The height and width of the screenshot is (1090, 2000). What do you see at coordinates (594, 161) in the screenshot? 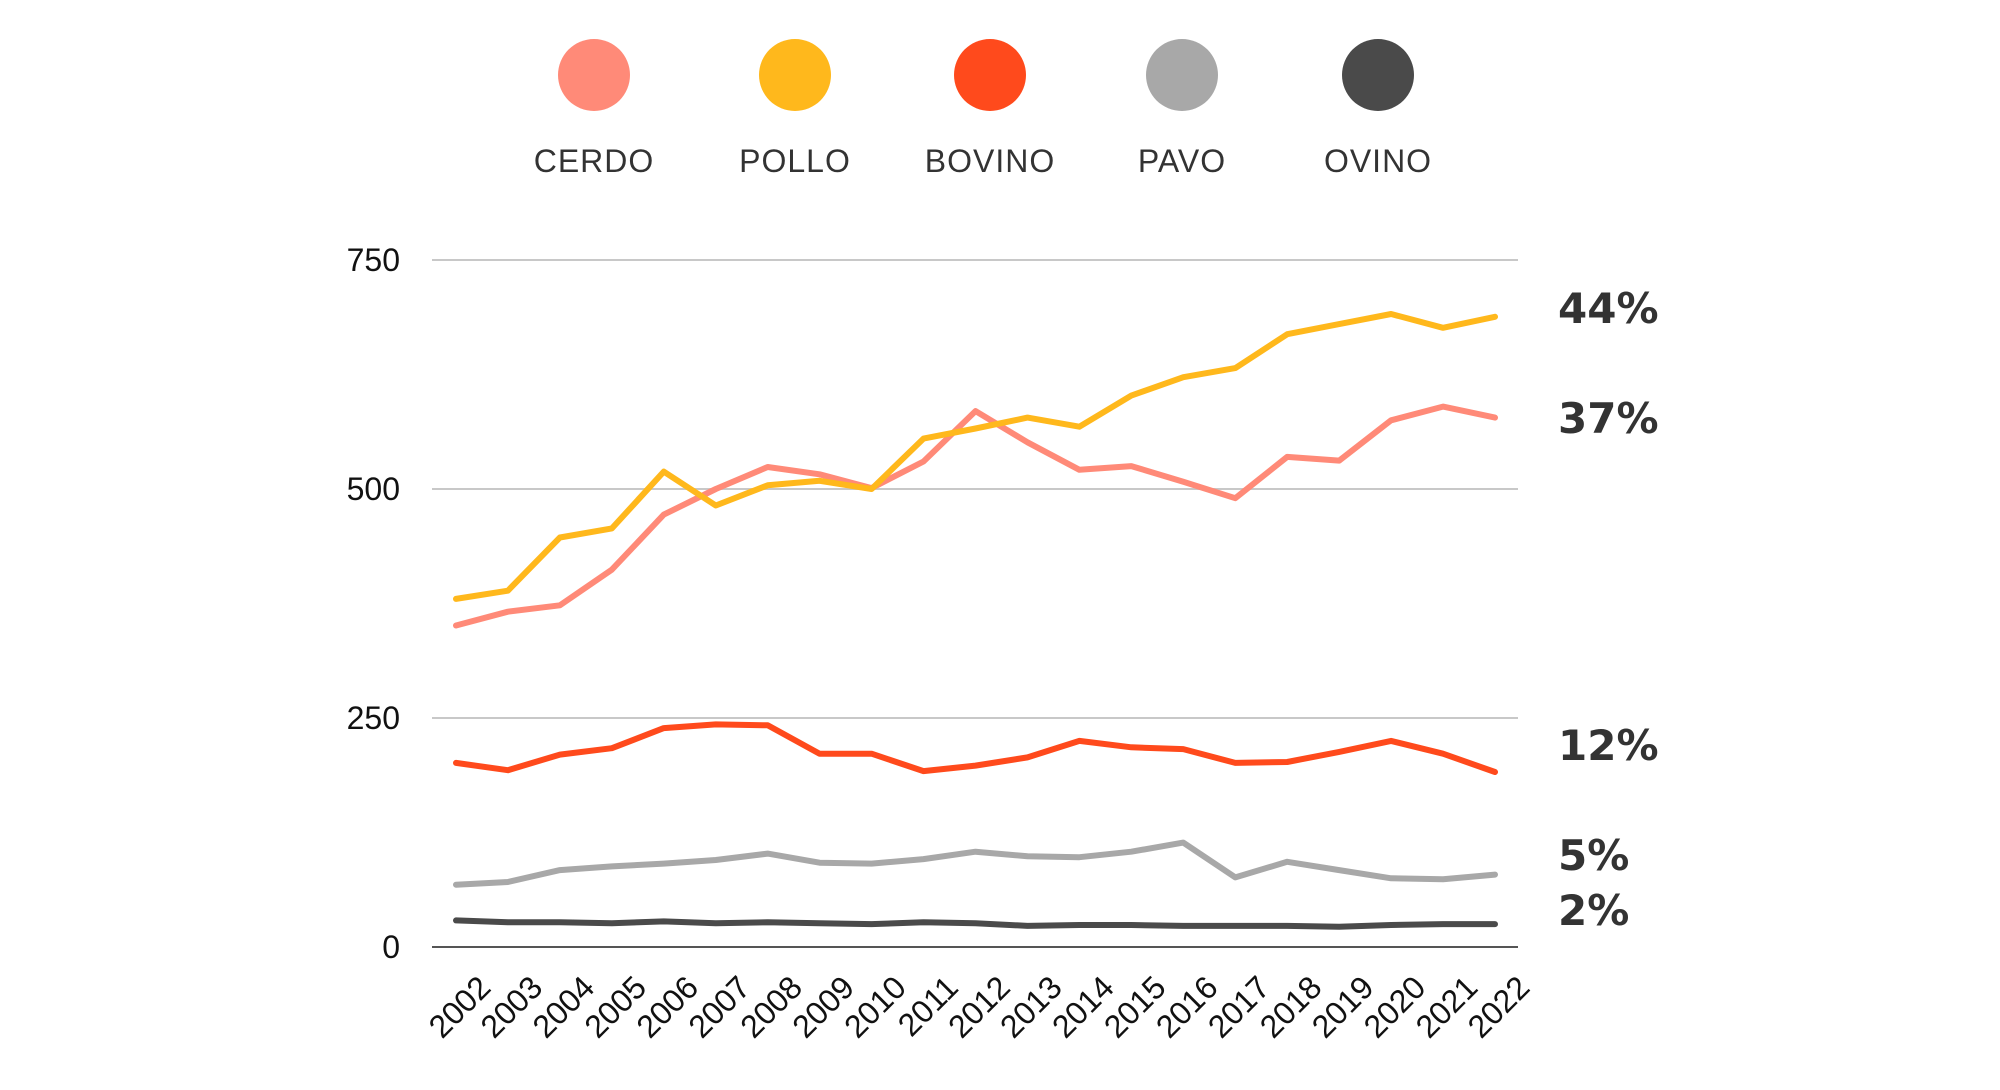
I see `legend-label-cerdo: CERDO` at bounding box center [594, 161].